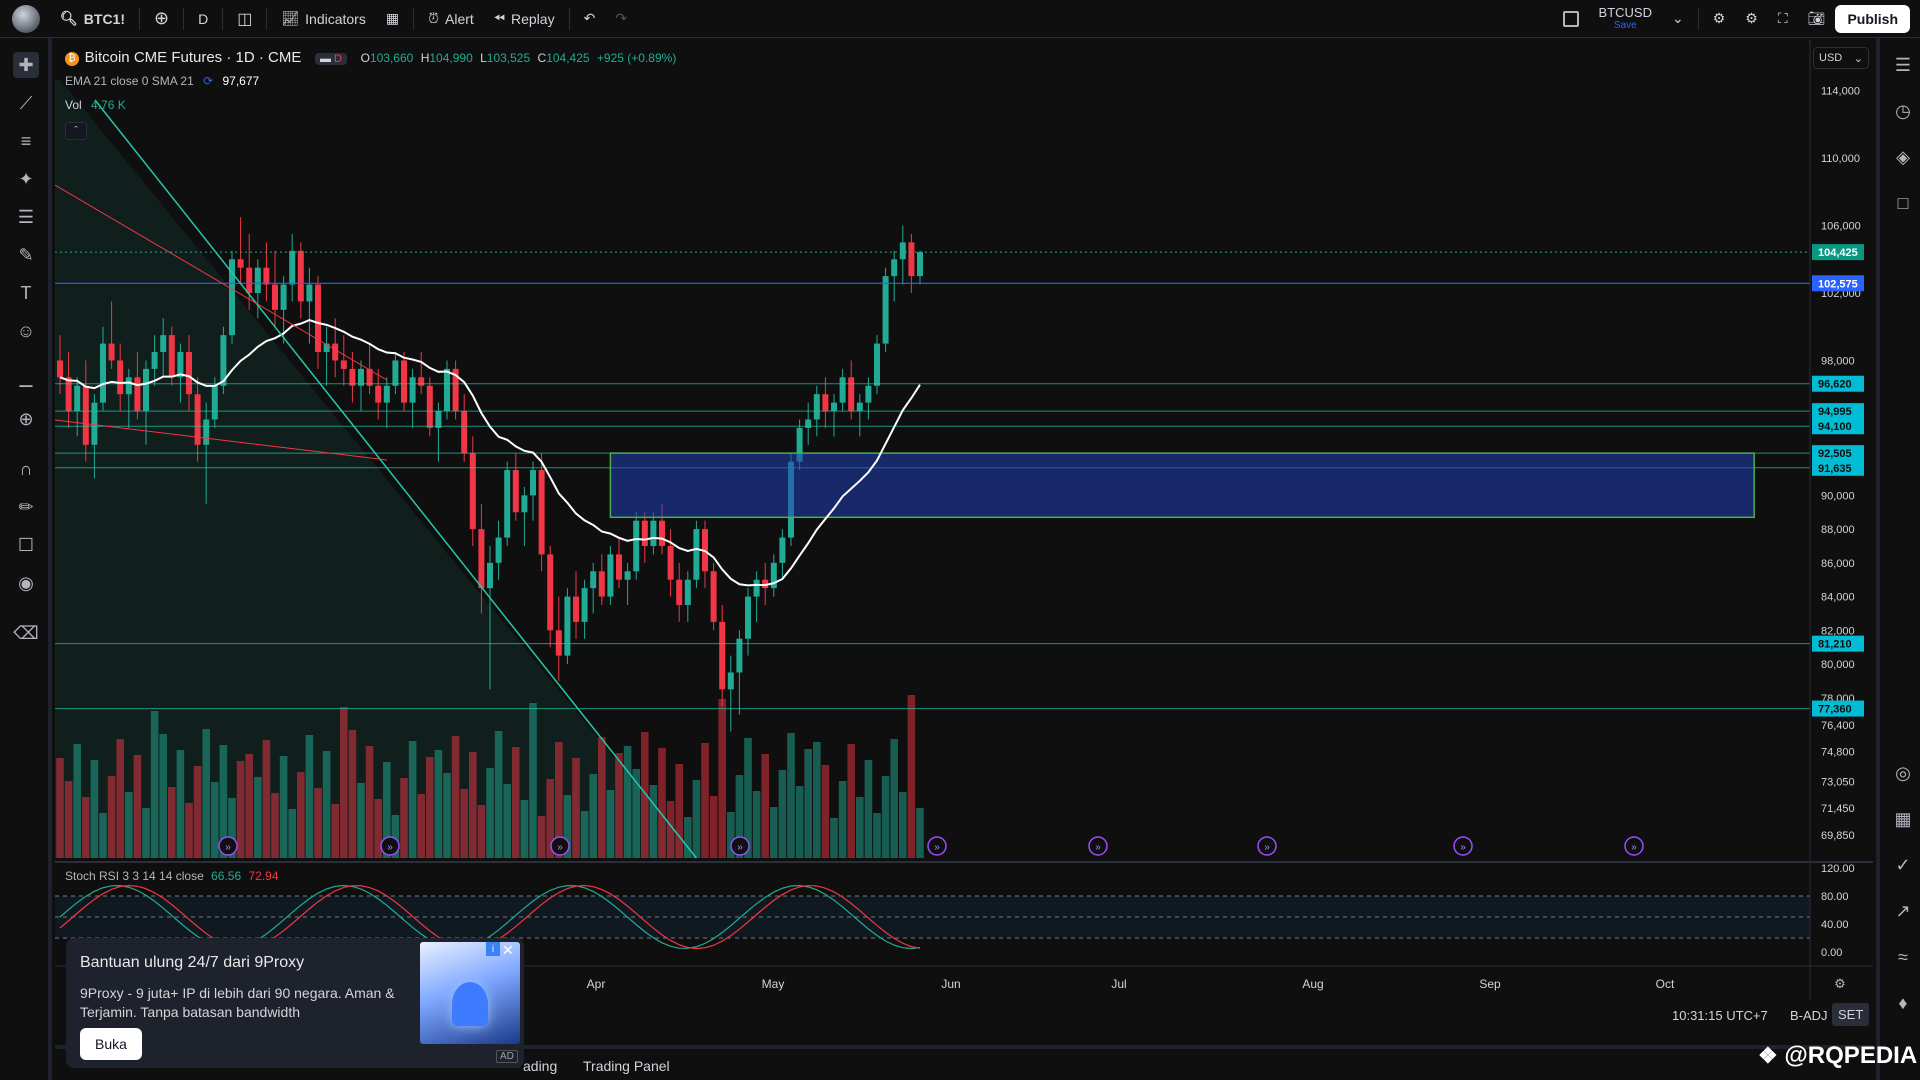 This screenshot has width=1920, height=1080. What do you see at coordinates (1809, 1015) in the screenshot?
I see `adjustment-toggle: B-ADJ` at bounding box center [1809, 1015].